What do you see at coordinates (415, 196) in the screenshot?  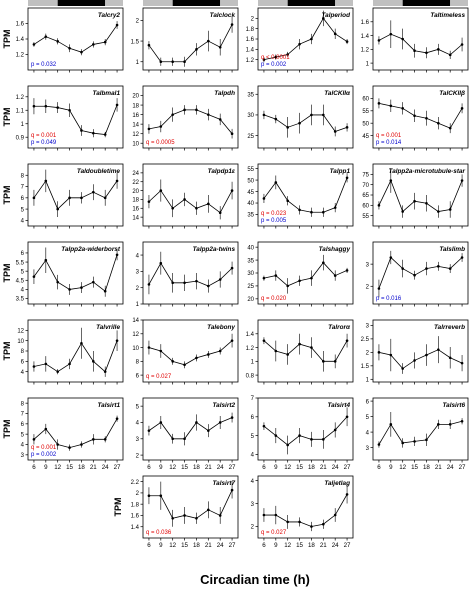 I see `chart-panel: 55 60 65 70 75 Talpp2a-microtubule-star` at bounding box center [415, 196].